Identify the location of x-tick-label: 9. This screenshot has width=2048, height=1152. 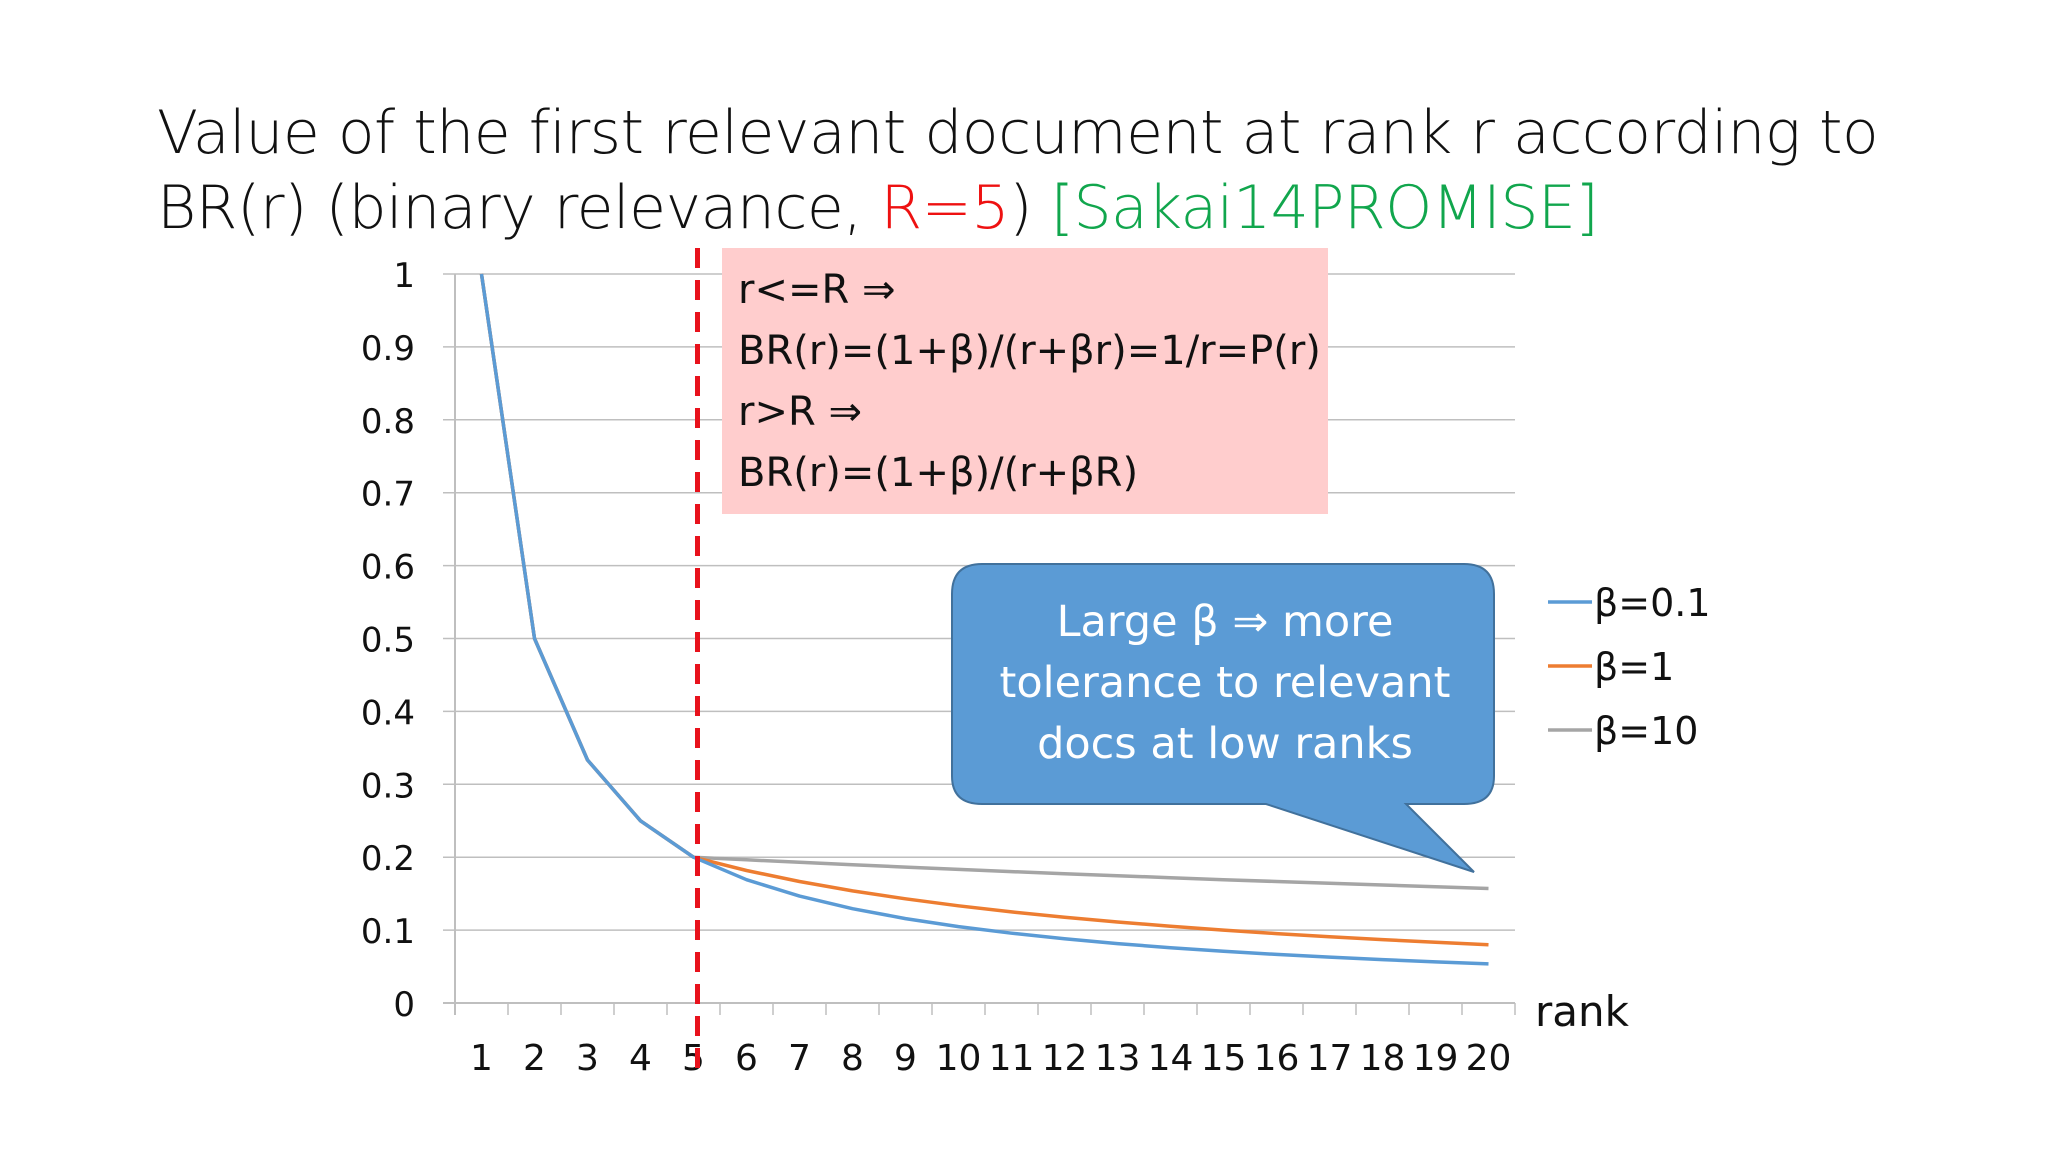
(905, 1058).